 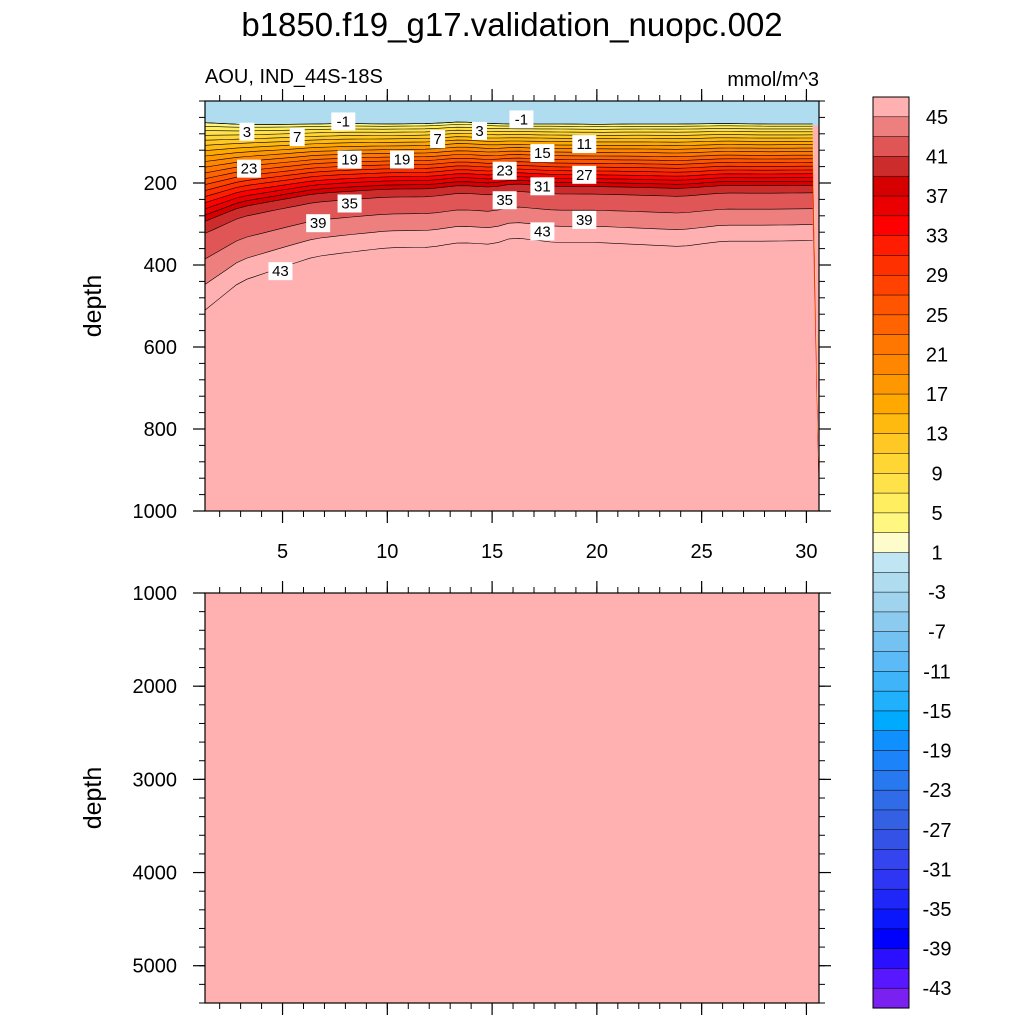 I want to click on y-tick-label: 600, so click(x=160, y=348).